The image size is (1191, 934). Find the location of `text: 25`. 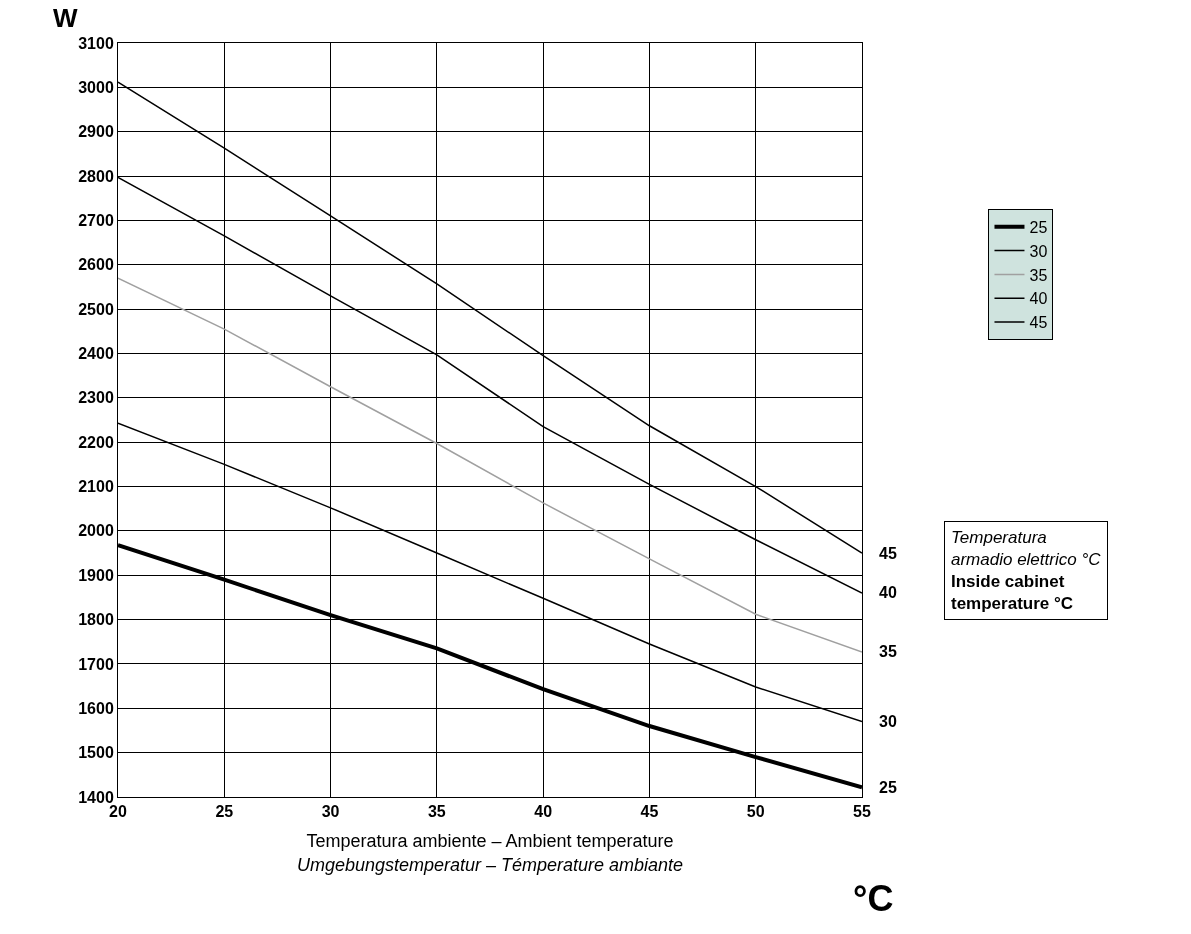

text: 25 is located at coordinates (888, 787).